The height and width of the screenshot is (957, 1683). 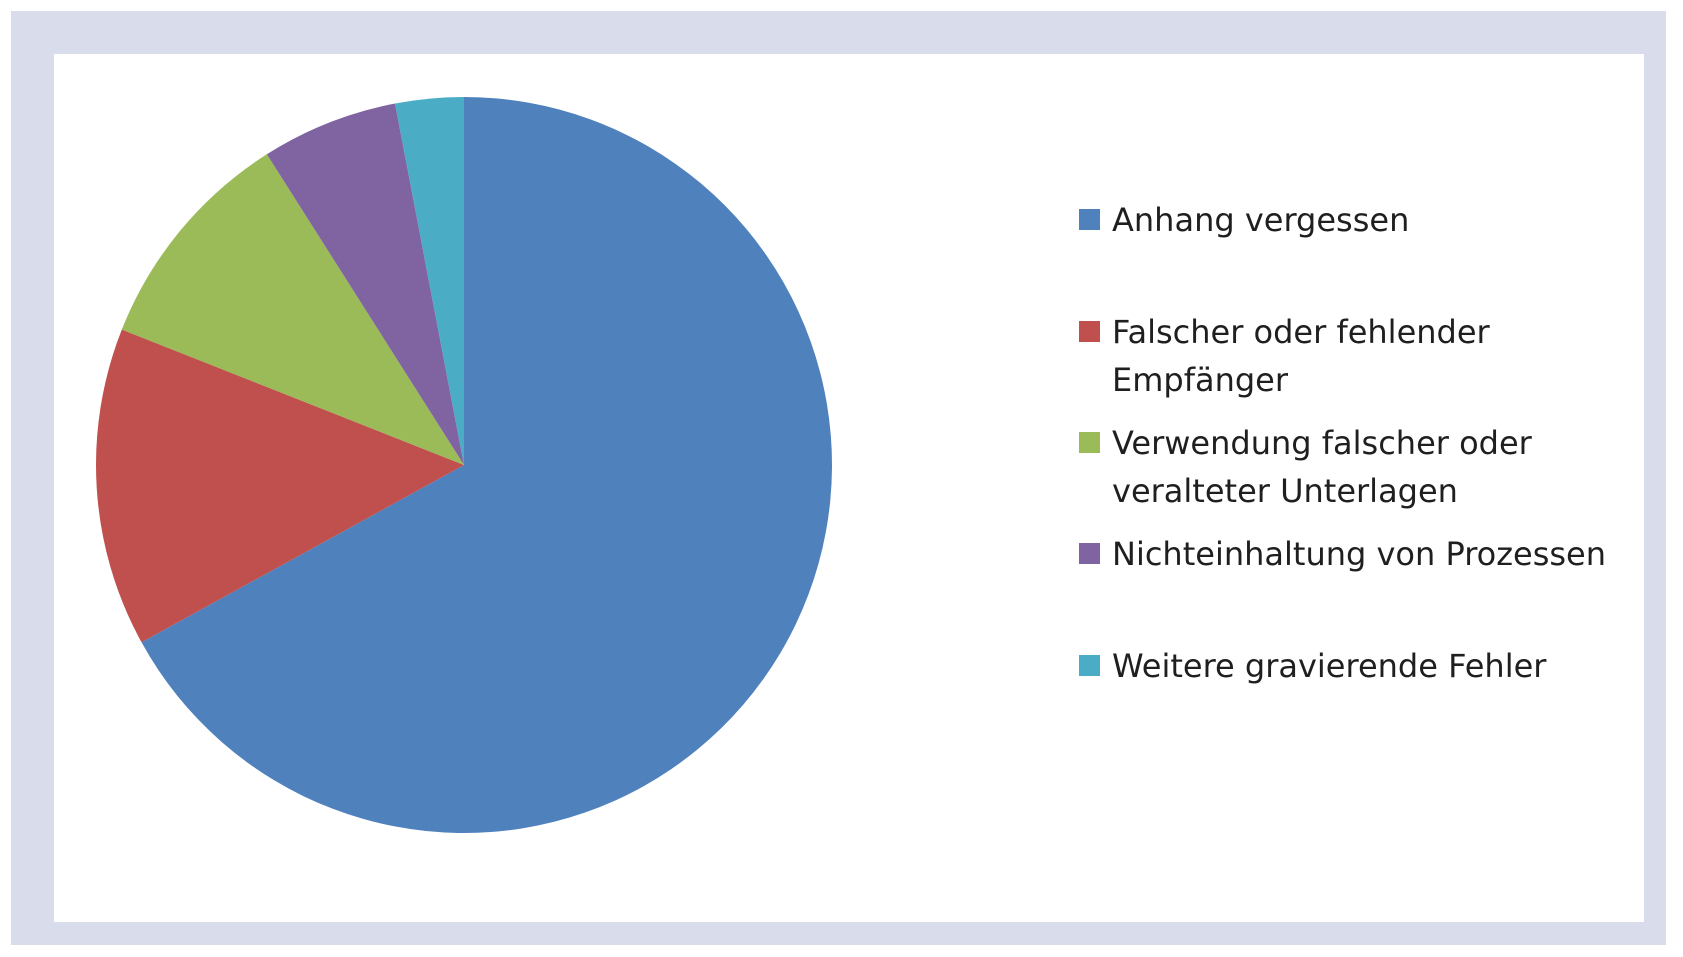 I want to click on legend-item-weitere-fehler: Weitere gravierende Fehler, so click(x=1359, y=666).